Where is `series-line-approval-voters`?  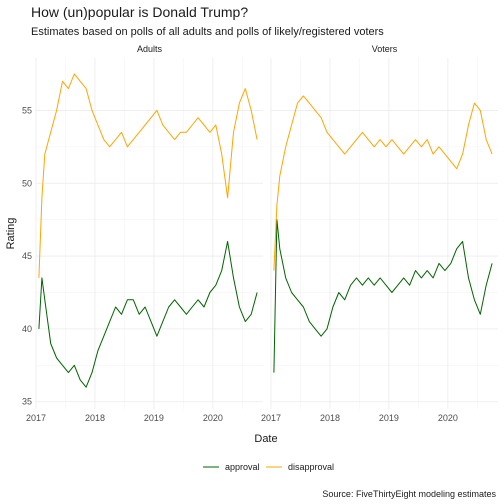
series-line-approval-voters is located at coordinates (383, 296).